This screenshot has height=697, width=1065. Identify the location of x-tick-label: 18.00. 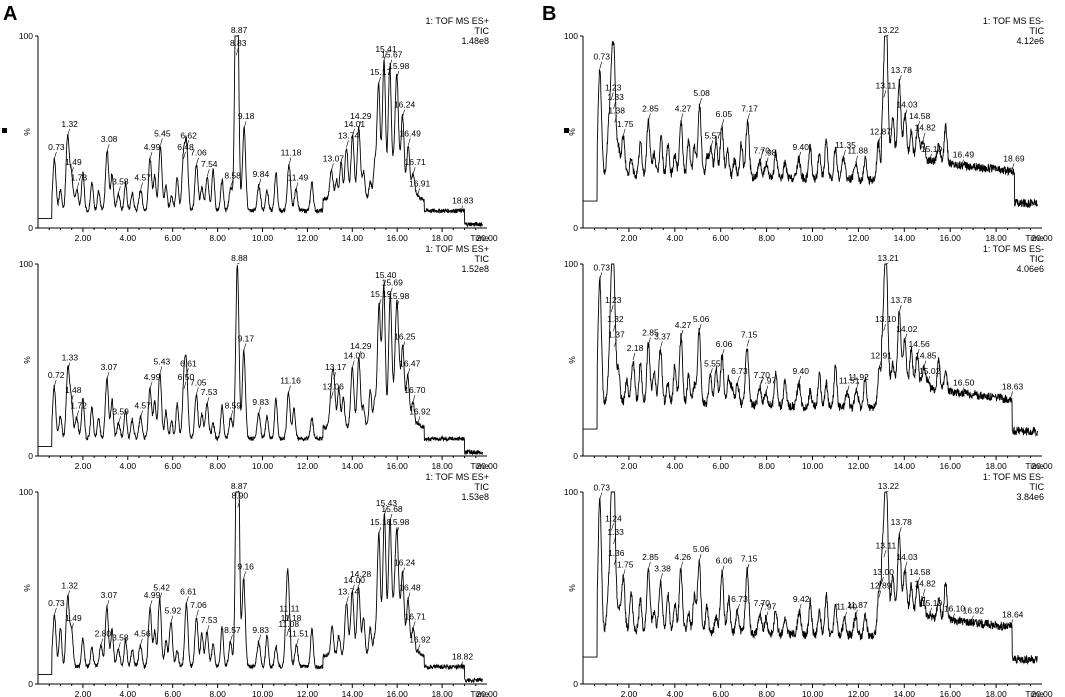
(996, 693).